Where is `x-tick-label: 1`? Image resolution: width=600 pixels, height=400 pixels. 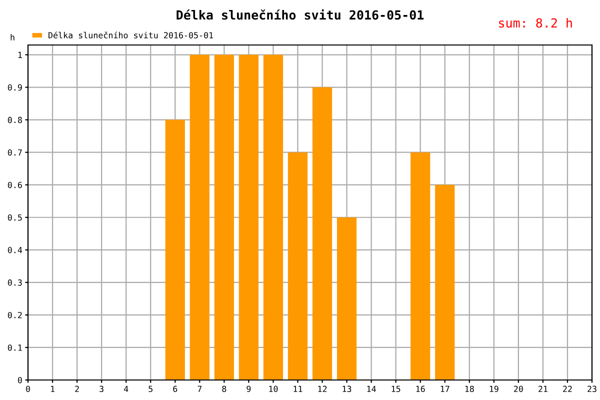
x-tick-label: 1 is located at coordinates (52, 389).